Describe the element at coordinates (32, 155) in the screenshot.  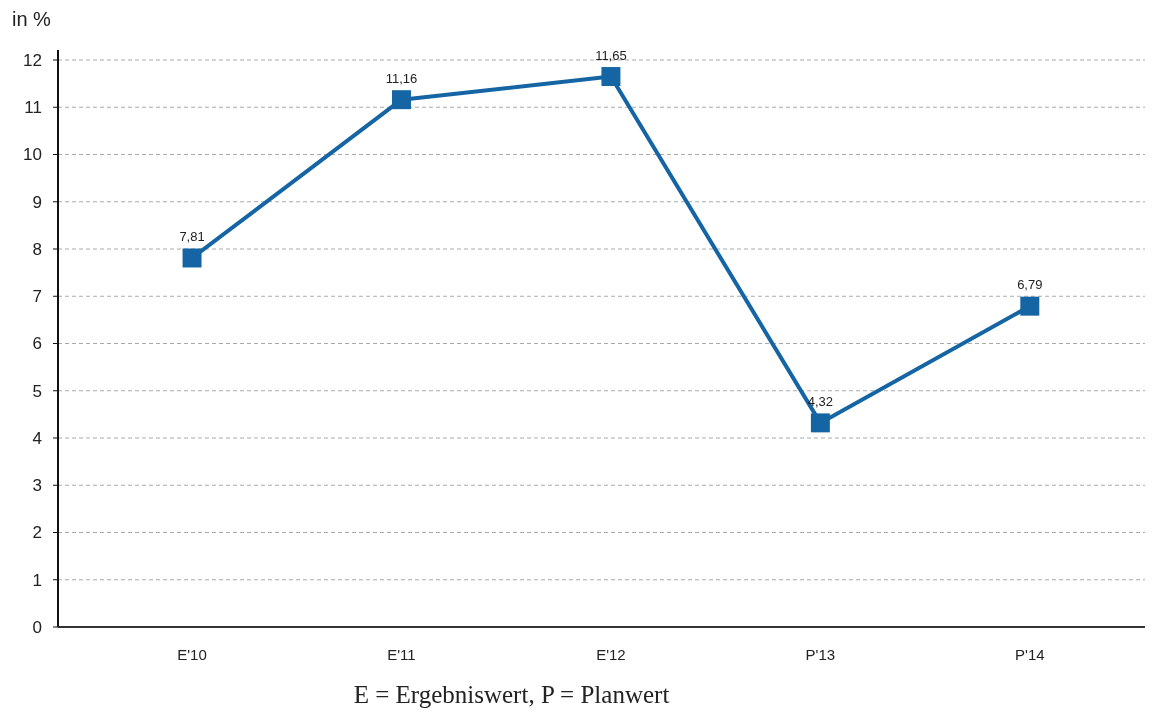
I see `y-tick-label: 10` at that location.